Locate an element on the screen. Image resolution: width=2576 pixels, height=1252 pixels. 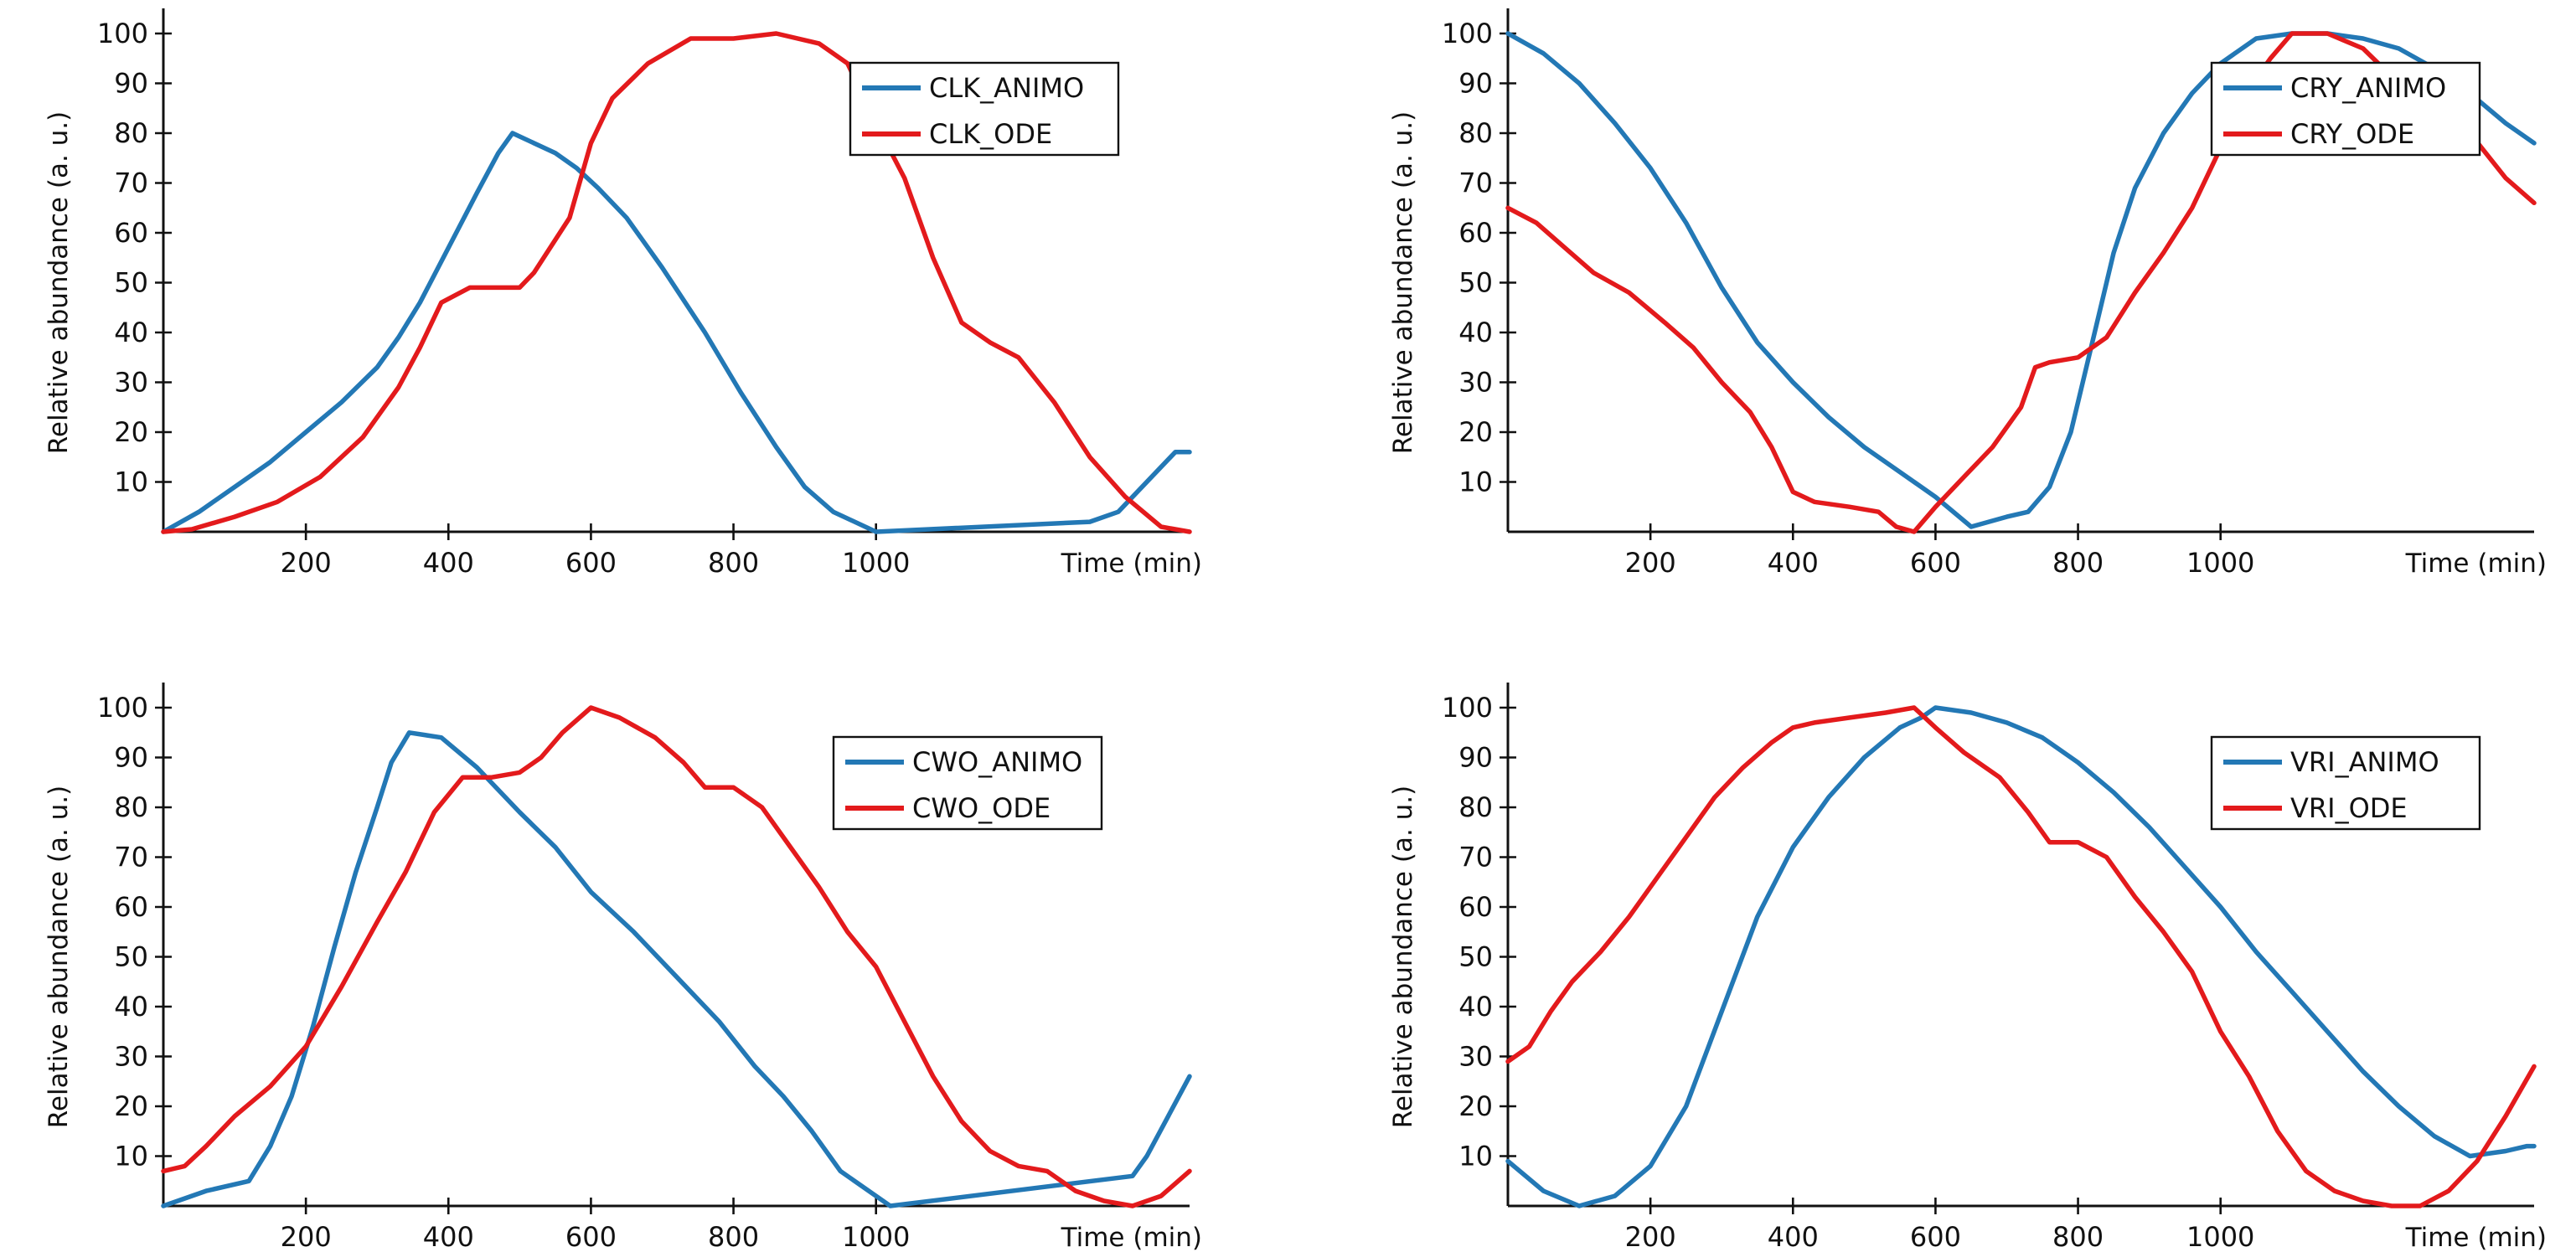
legend: CLK_ANIMO CLK_ODE is located at coordinates (984, 109).